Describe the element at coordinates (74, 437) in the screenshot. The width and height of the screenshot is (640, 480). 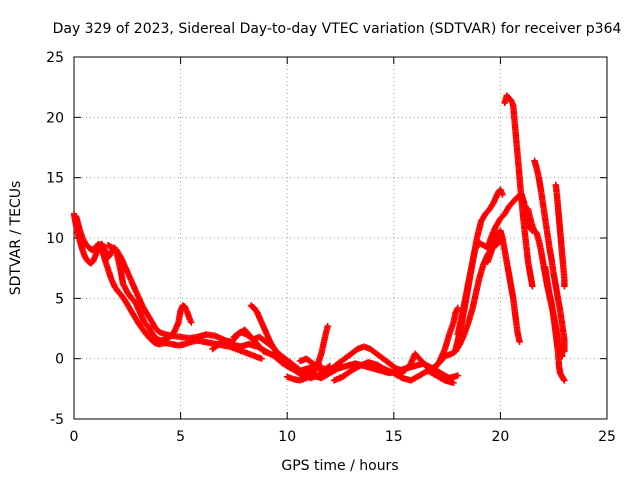
I see `x-tick-label: 0` at that location.